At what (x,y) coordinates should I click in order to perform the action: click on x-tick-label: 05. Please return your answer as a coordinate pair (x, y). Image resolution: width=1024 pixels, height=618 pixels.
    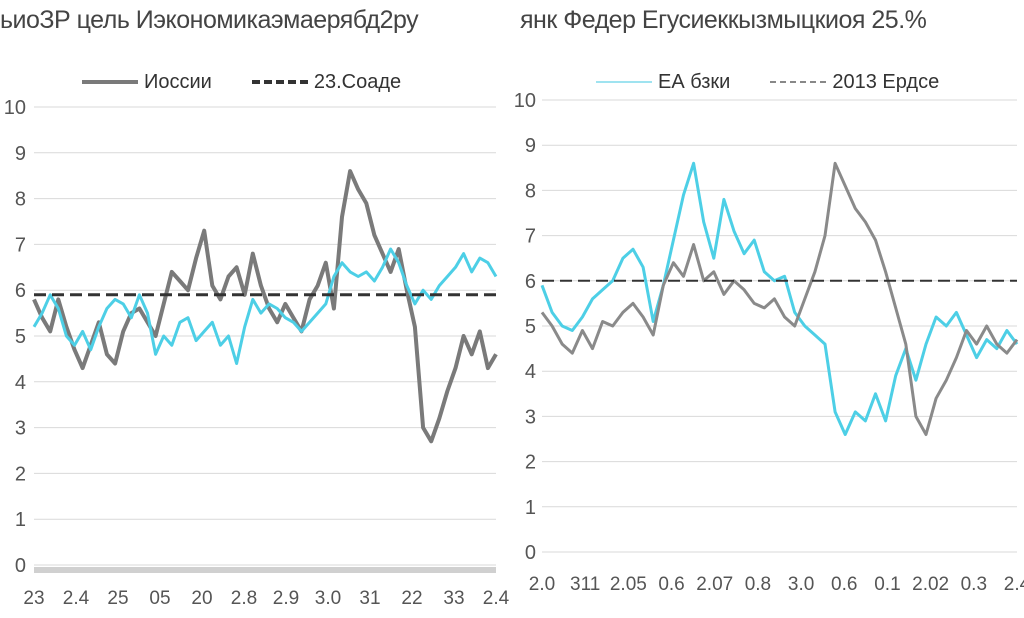
    Looking at the image, I should click on (159, 598).